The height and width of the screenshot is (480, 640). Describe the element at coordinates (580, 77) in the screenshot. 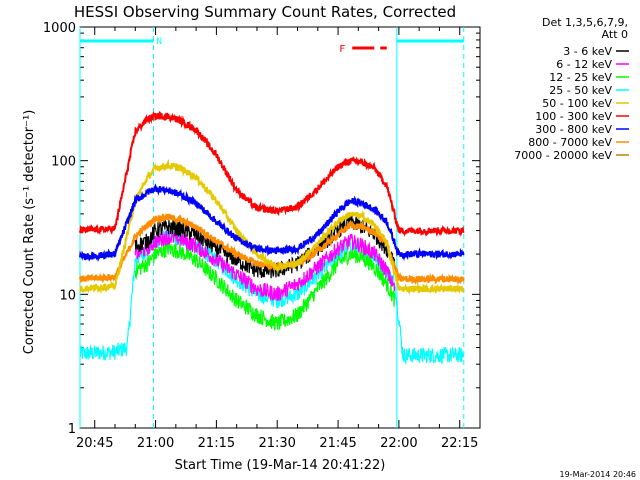

I see `legend-entry-label: 12 - 25 keV` at that location.